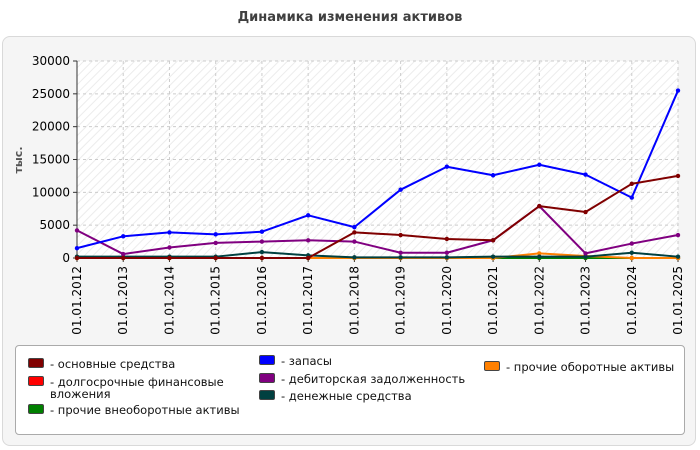 The image size is (700, 450). I want to click on y-axis: 0 5000 10000 15000 20000 25000 30000, so click(55, 159).